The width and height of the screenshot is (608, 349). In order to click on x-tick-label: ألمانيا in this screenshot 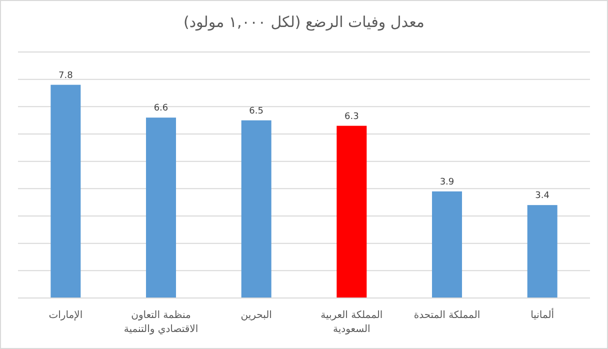, I will do `click(542, 314)`.